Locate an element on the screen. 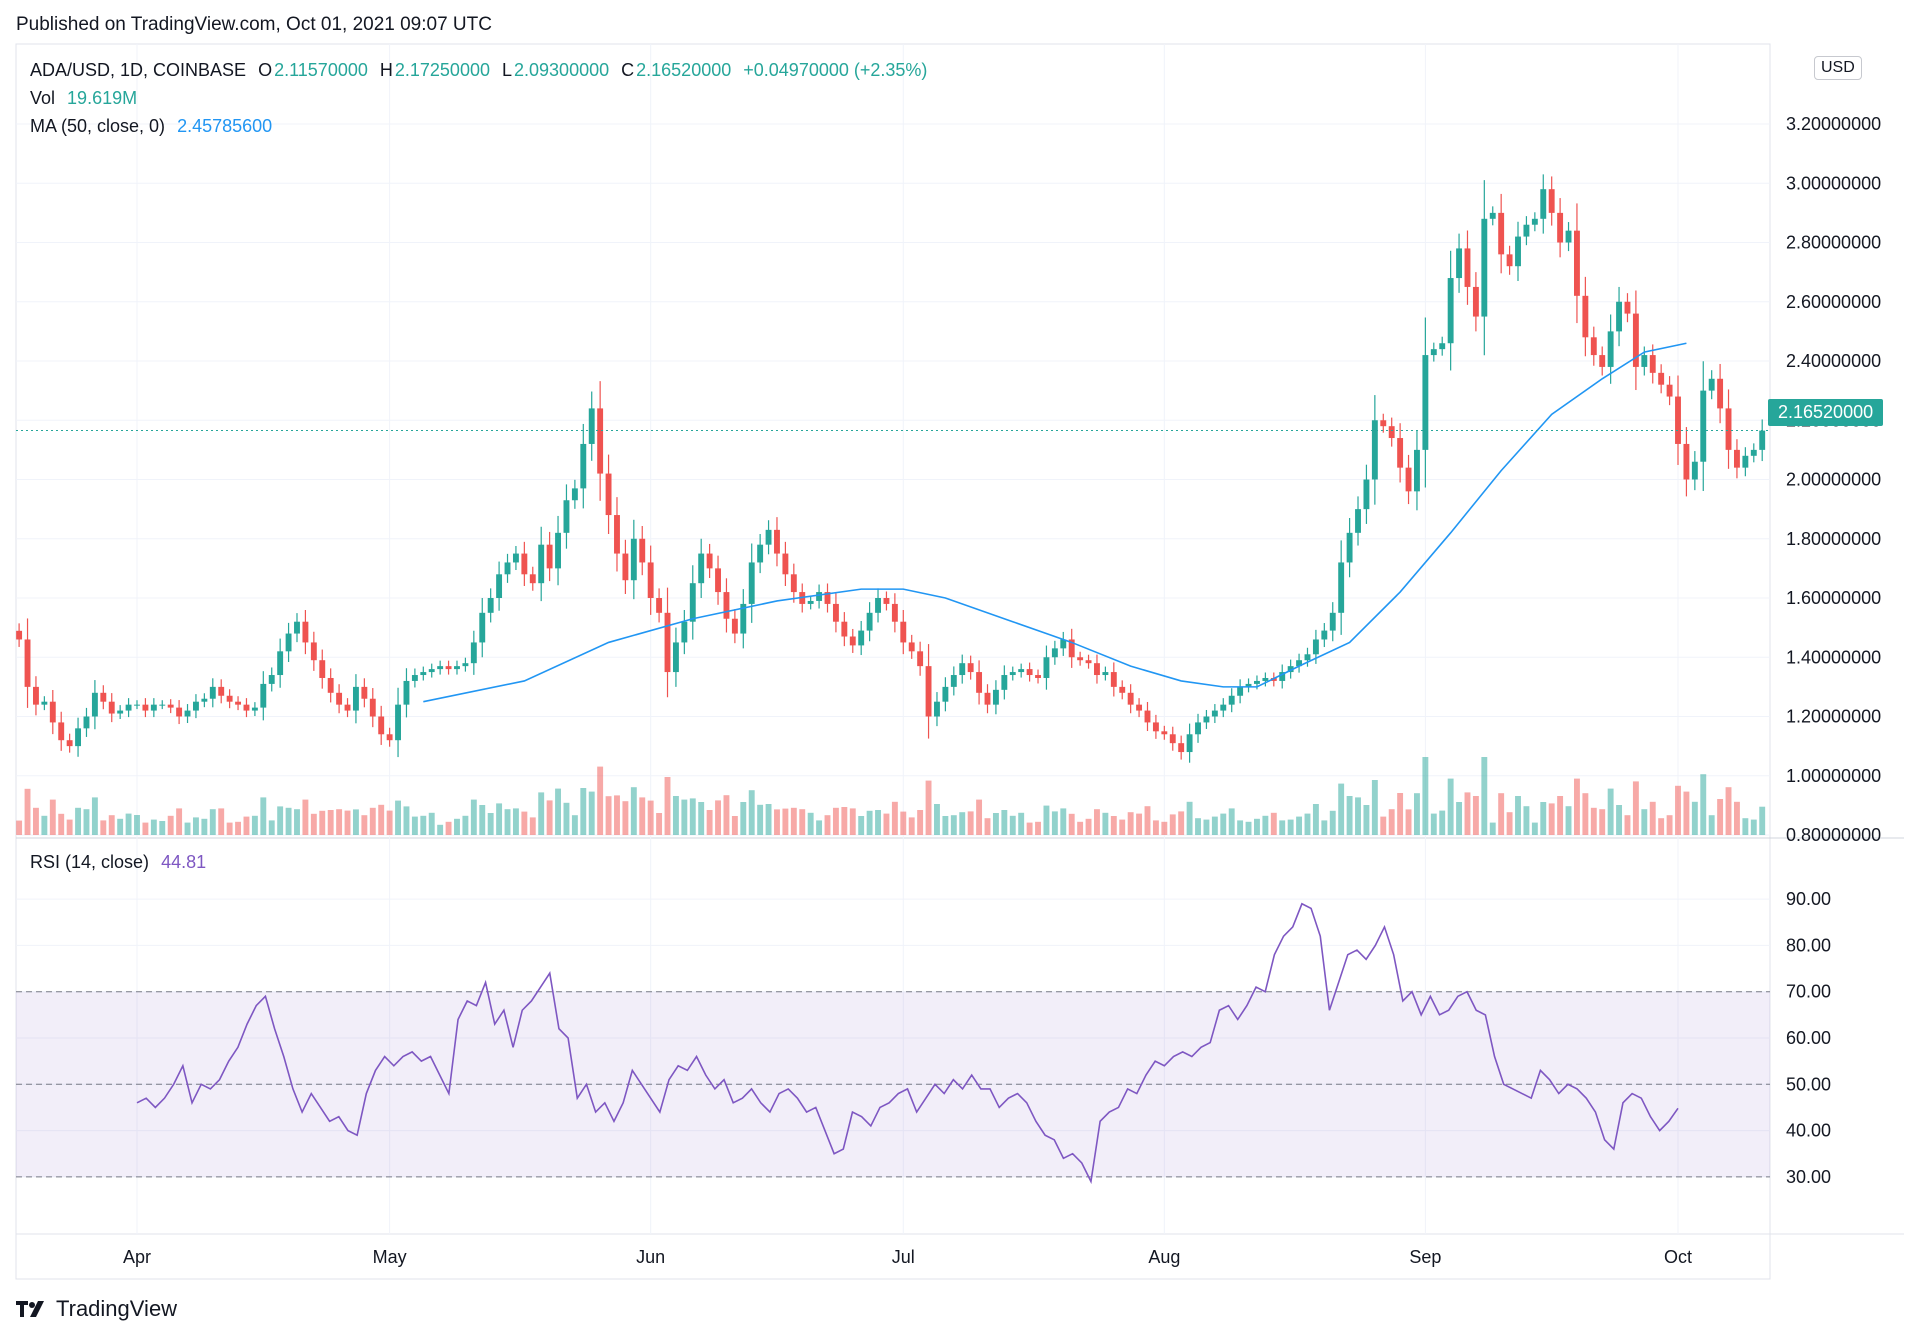  price-tick-label: 1.60000000 is located at coordinates (1833, 598).